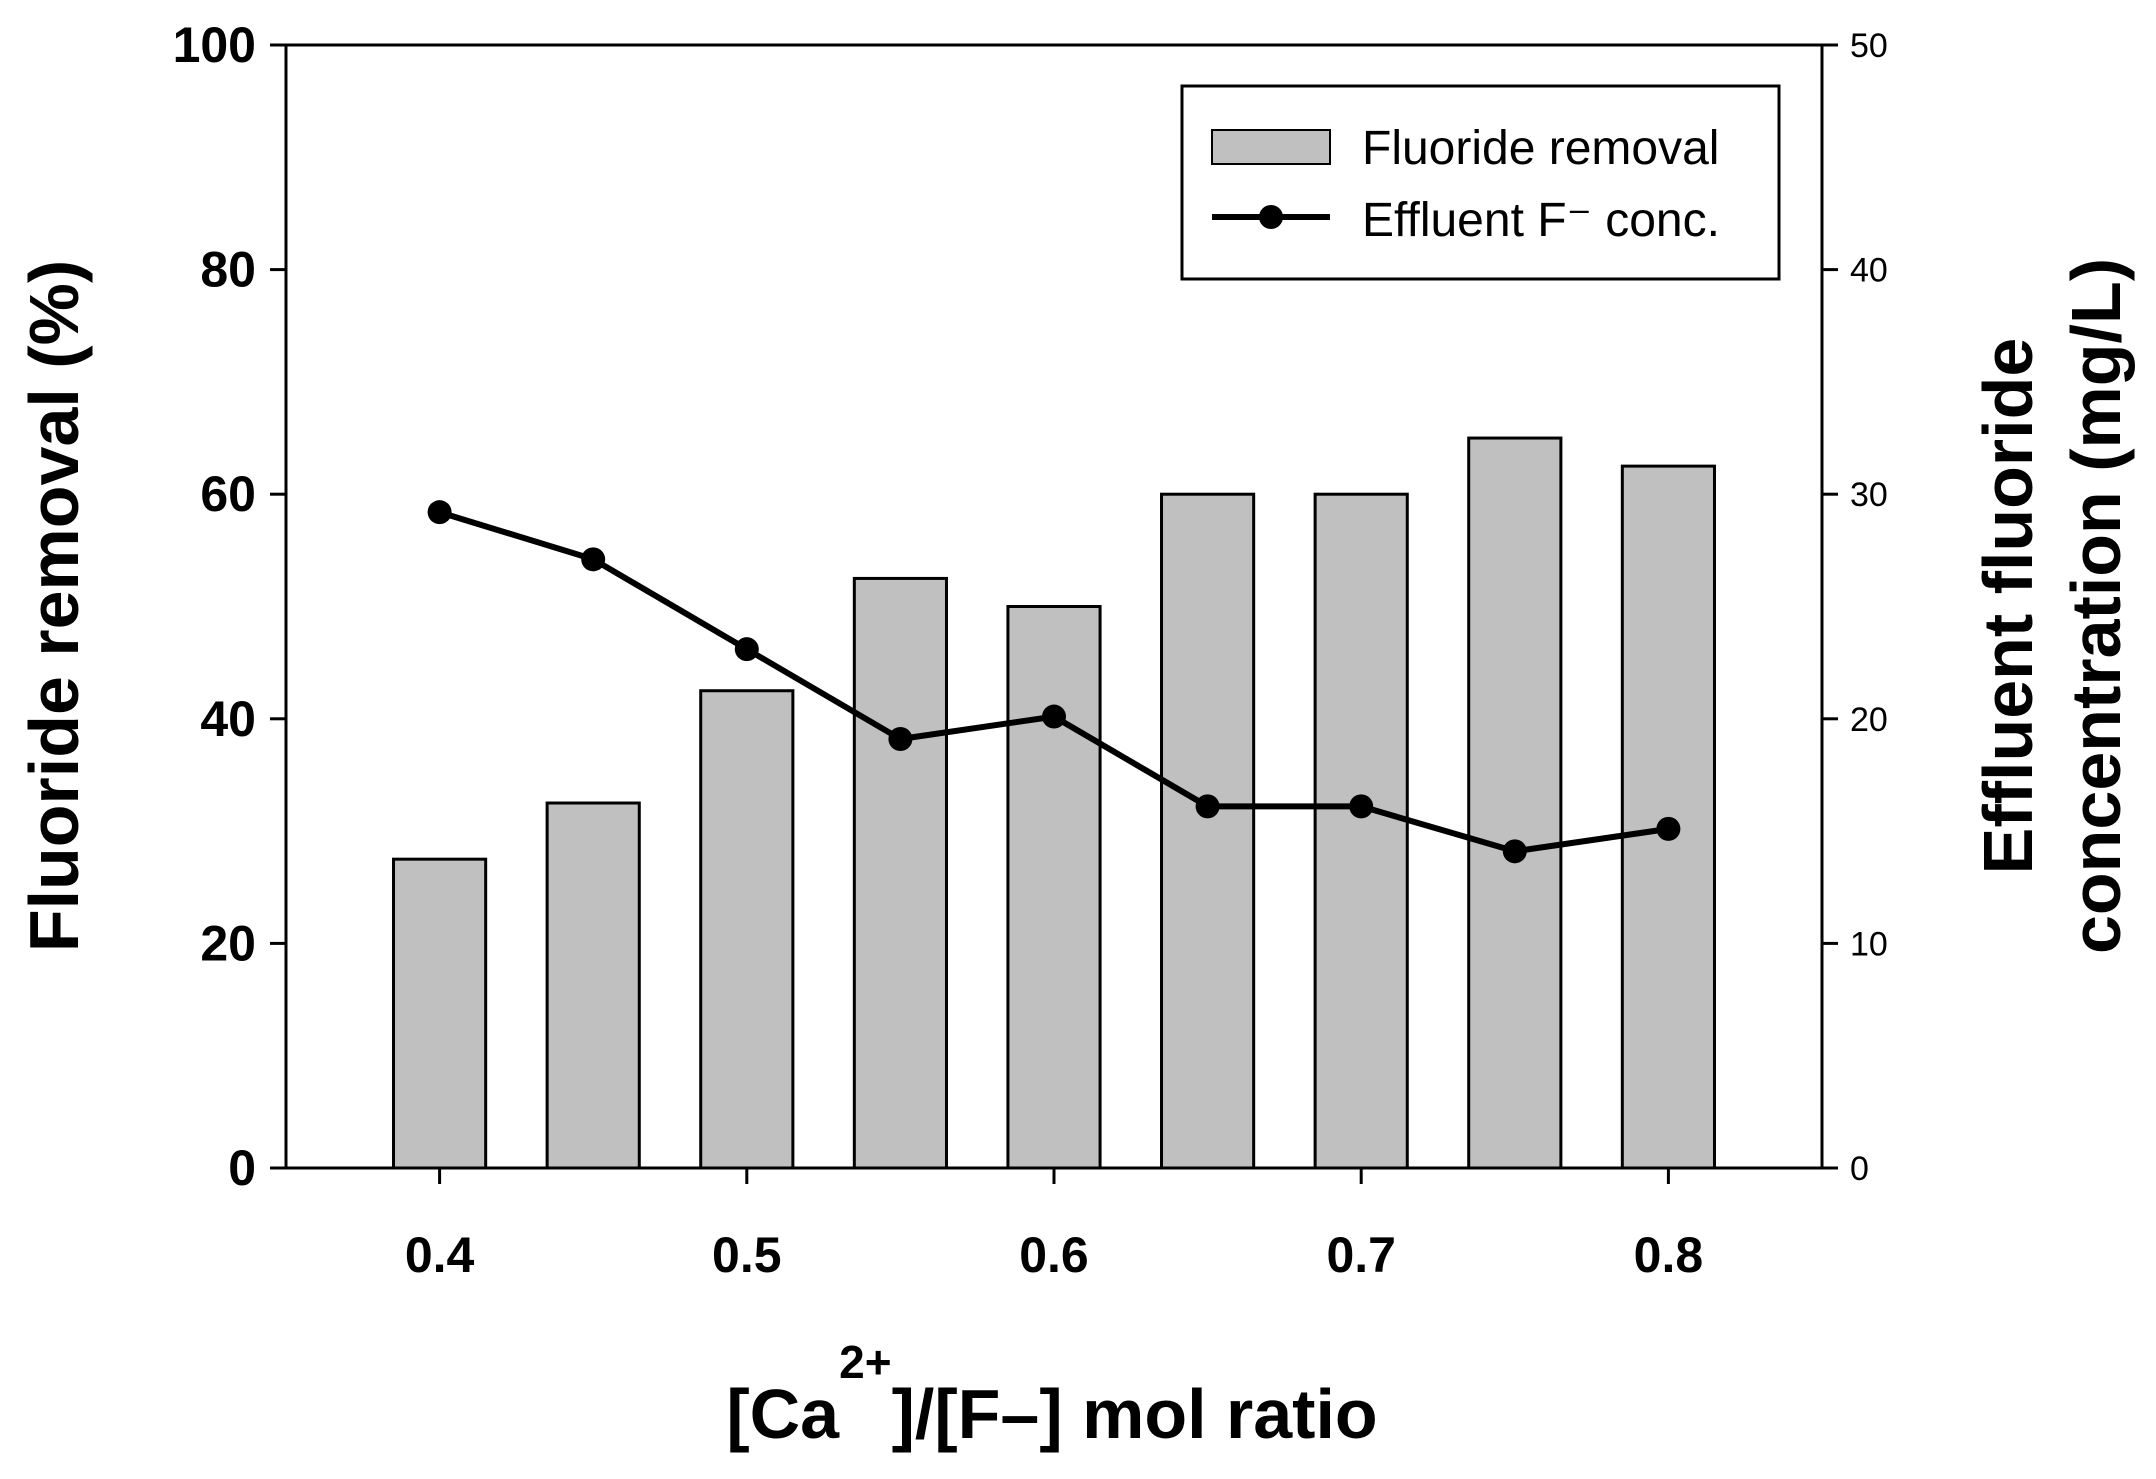 The height and width of the screenshot is (1479, 2156). What do you see at coordinates (865, 1362) in the screenshot?
I see `x-axis-title-sup: 2+` at bounding box center [865, 1362].